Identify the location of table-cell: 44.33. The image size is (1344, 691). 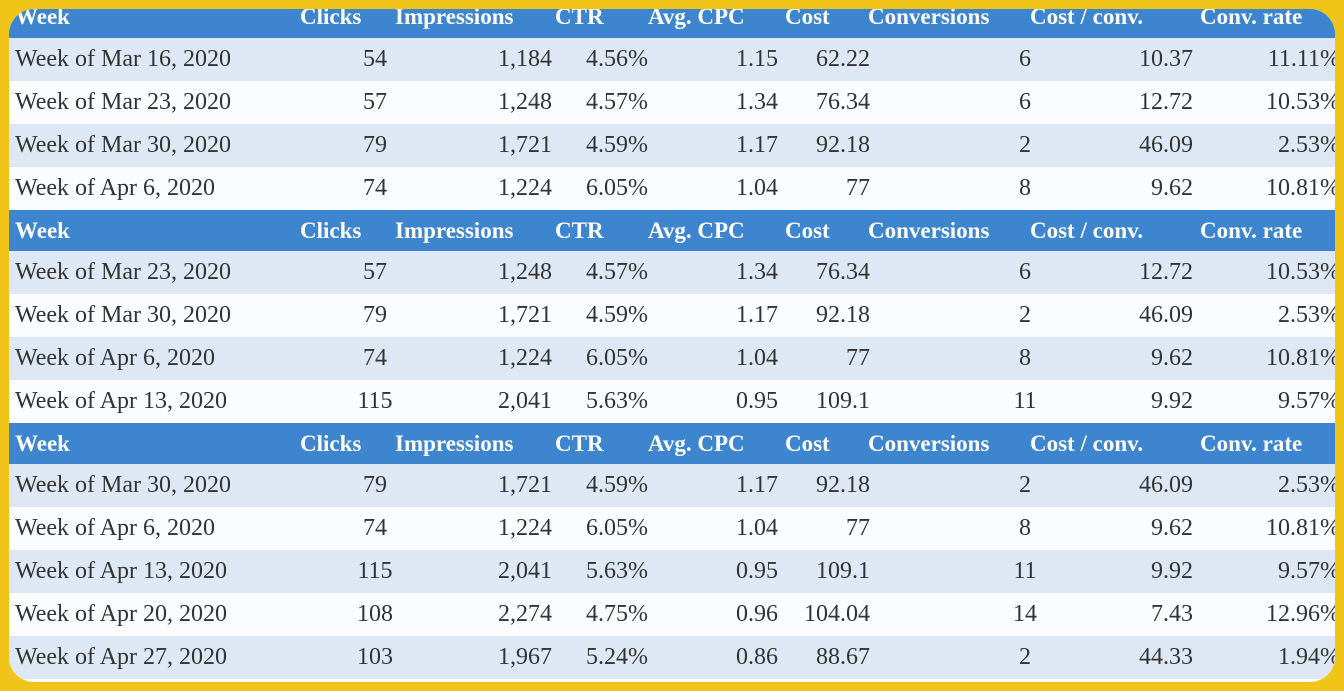
(1166, 657).